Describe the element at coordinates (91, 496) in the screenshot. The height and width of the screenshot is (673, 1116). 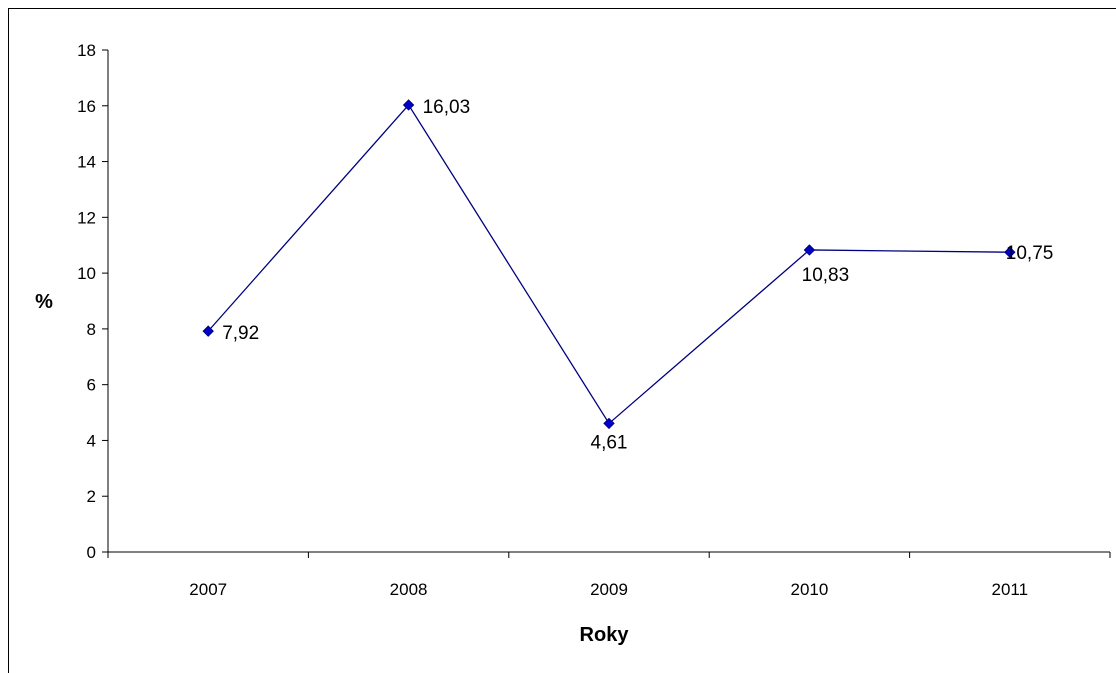
I see `y-tick-label: 2` at that location.